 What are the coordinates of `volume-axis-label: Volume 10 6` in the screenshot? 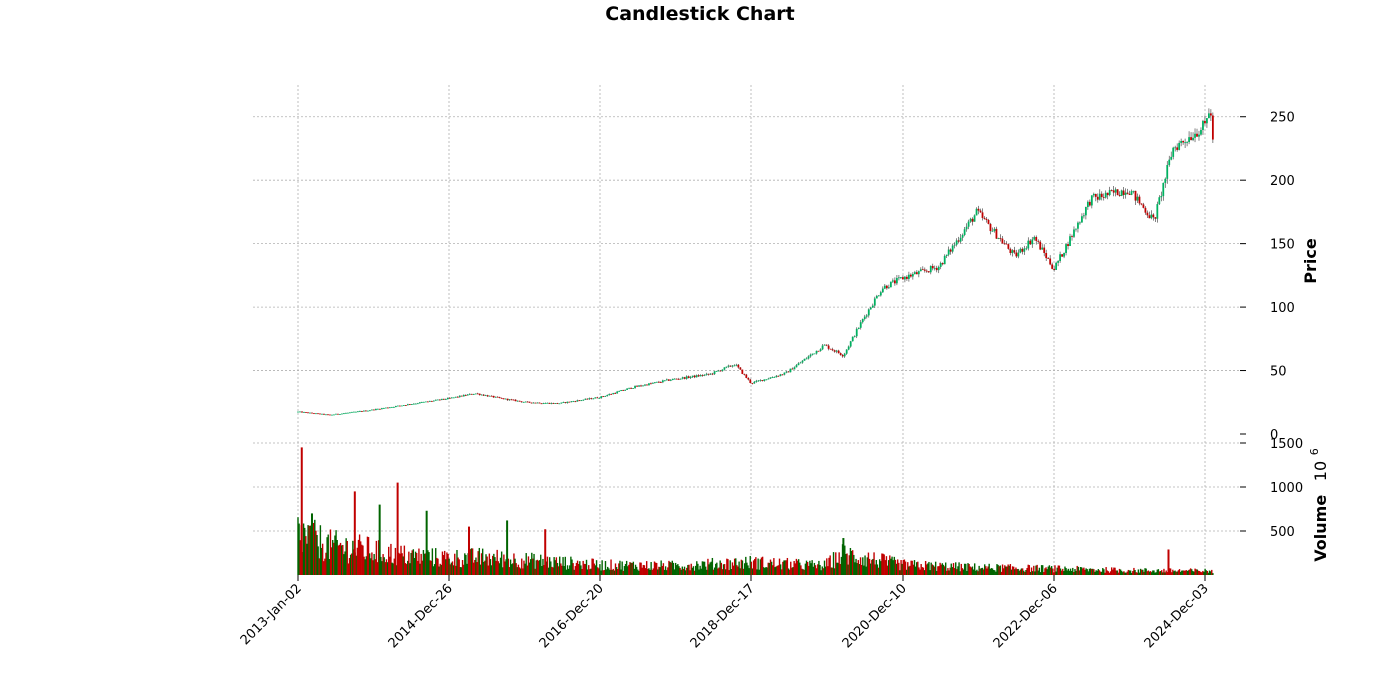 It's located at (1319, 504).